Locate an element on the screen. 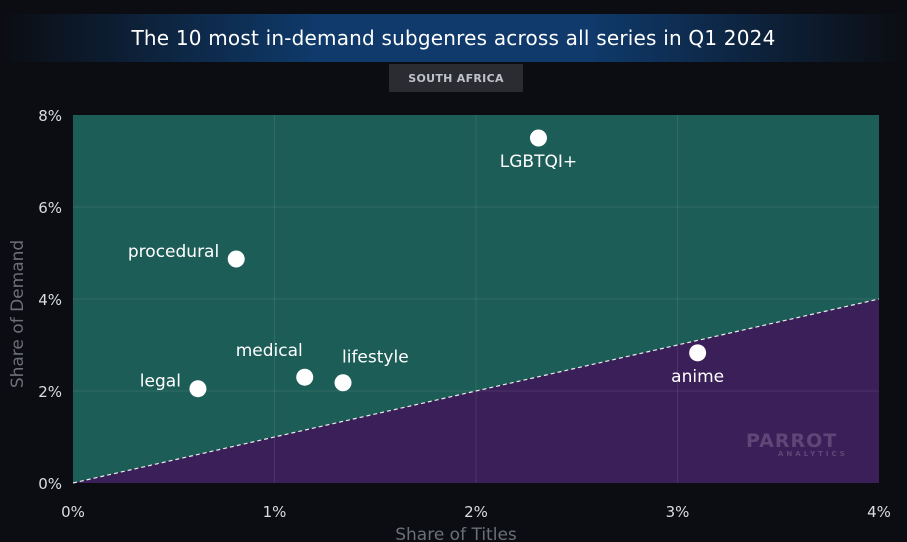 The width and height of the screenshot is (907, 542). watermark-sub: ANALYTICS is located at coordinates (813, 454).